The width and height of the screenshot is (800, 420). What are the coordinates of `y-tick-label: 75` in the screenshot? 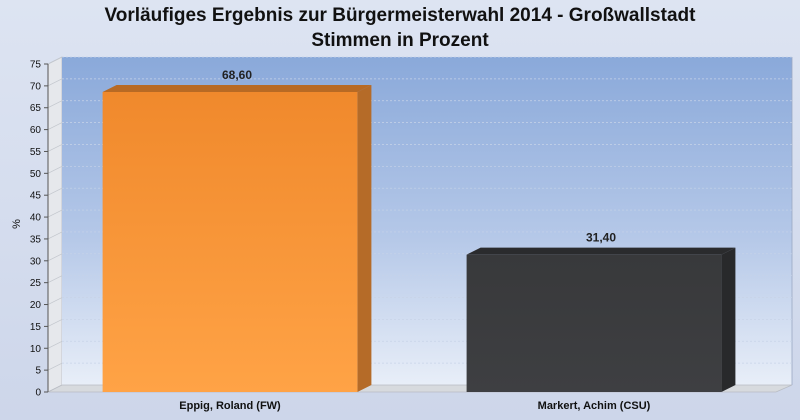 It's located at (36, 65).